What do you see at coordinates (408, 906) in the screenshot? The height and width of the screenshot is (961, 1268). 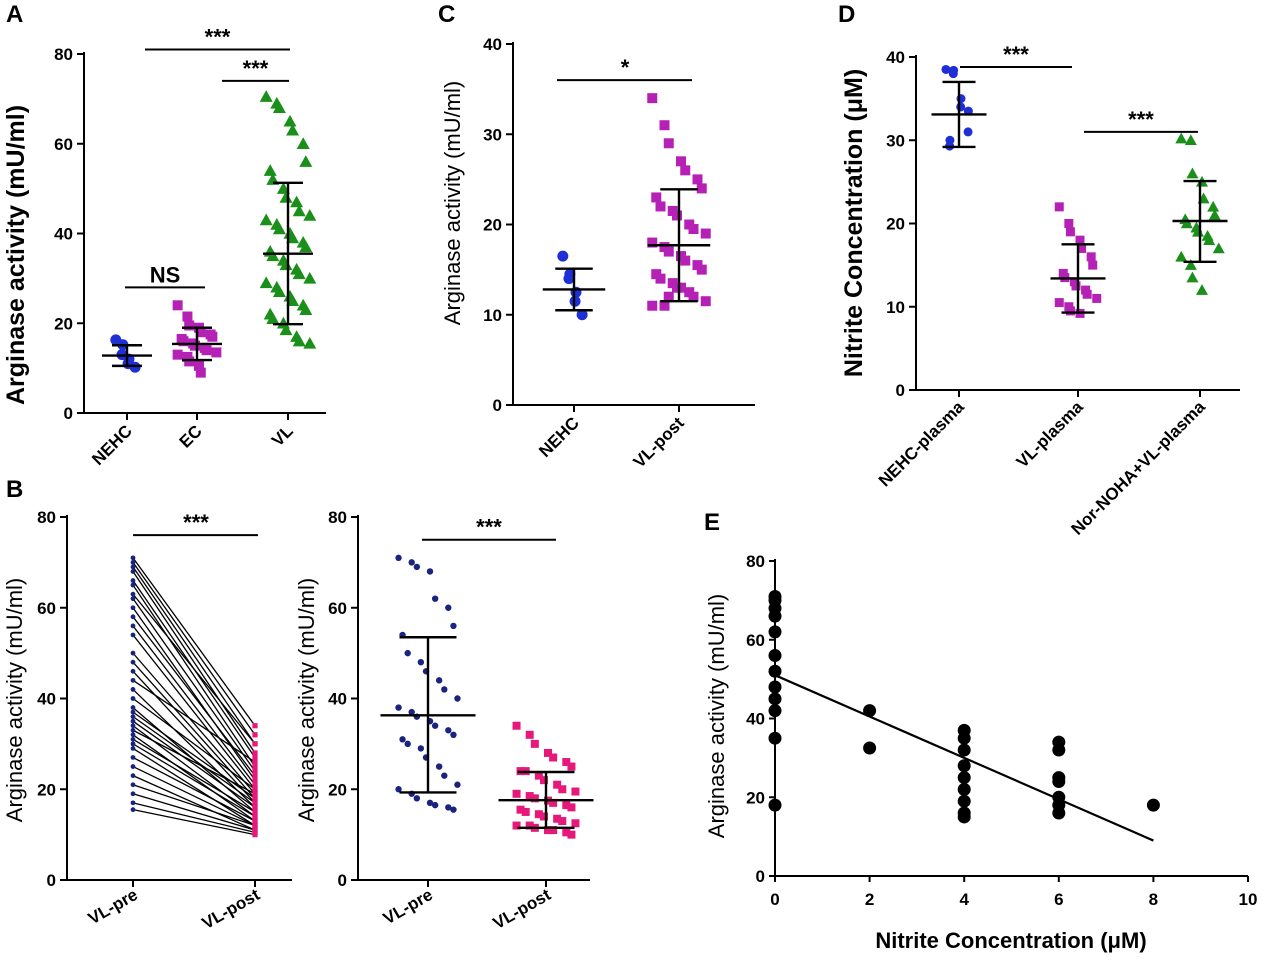 I see `panel-b2-x-category-label: VL-pre` at bounding box center [408, 906].